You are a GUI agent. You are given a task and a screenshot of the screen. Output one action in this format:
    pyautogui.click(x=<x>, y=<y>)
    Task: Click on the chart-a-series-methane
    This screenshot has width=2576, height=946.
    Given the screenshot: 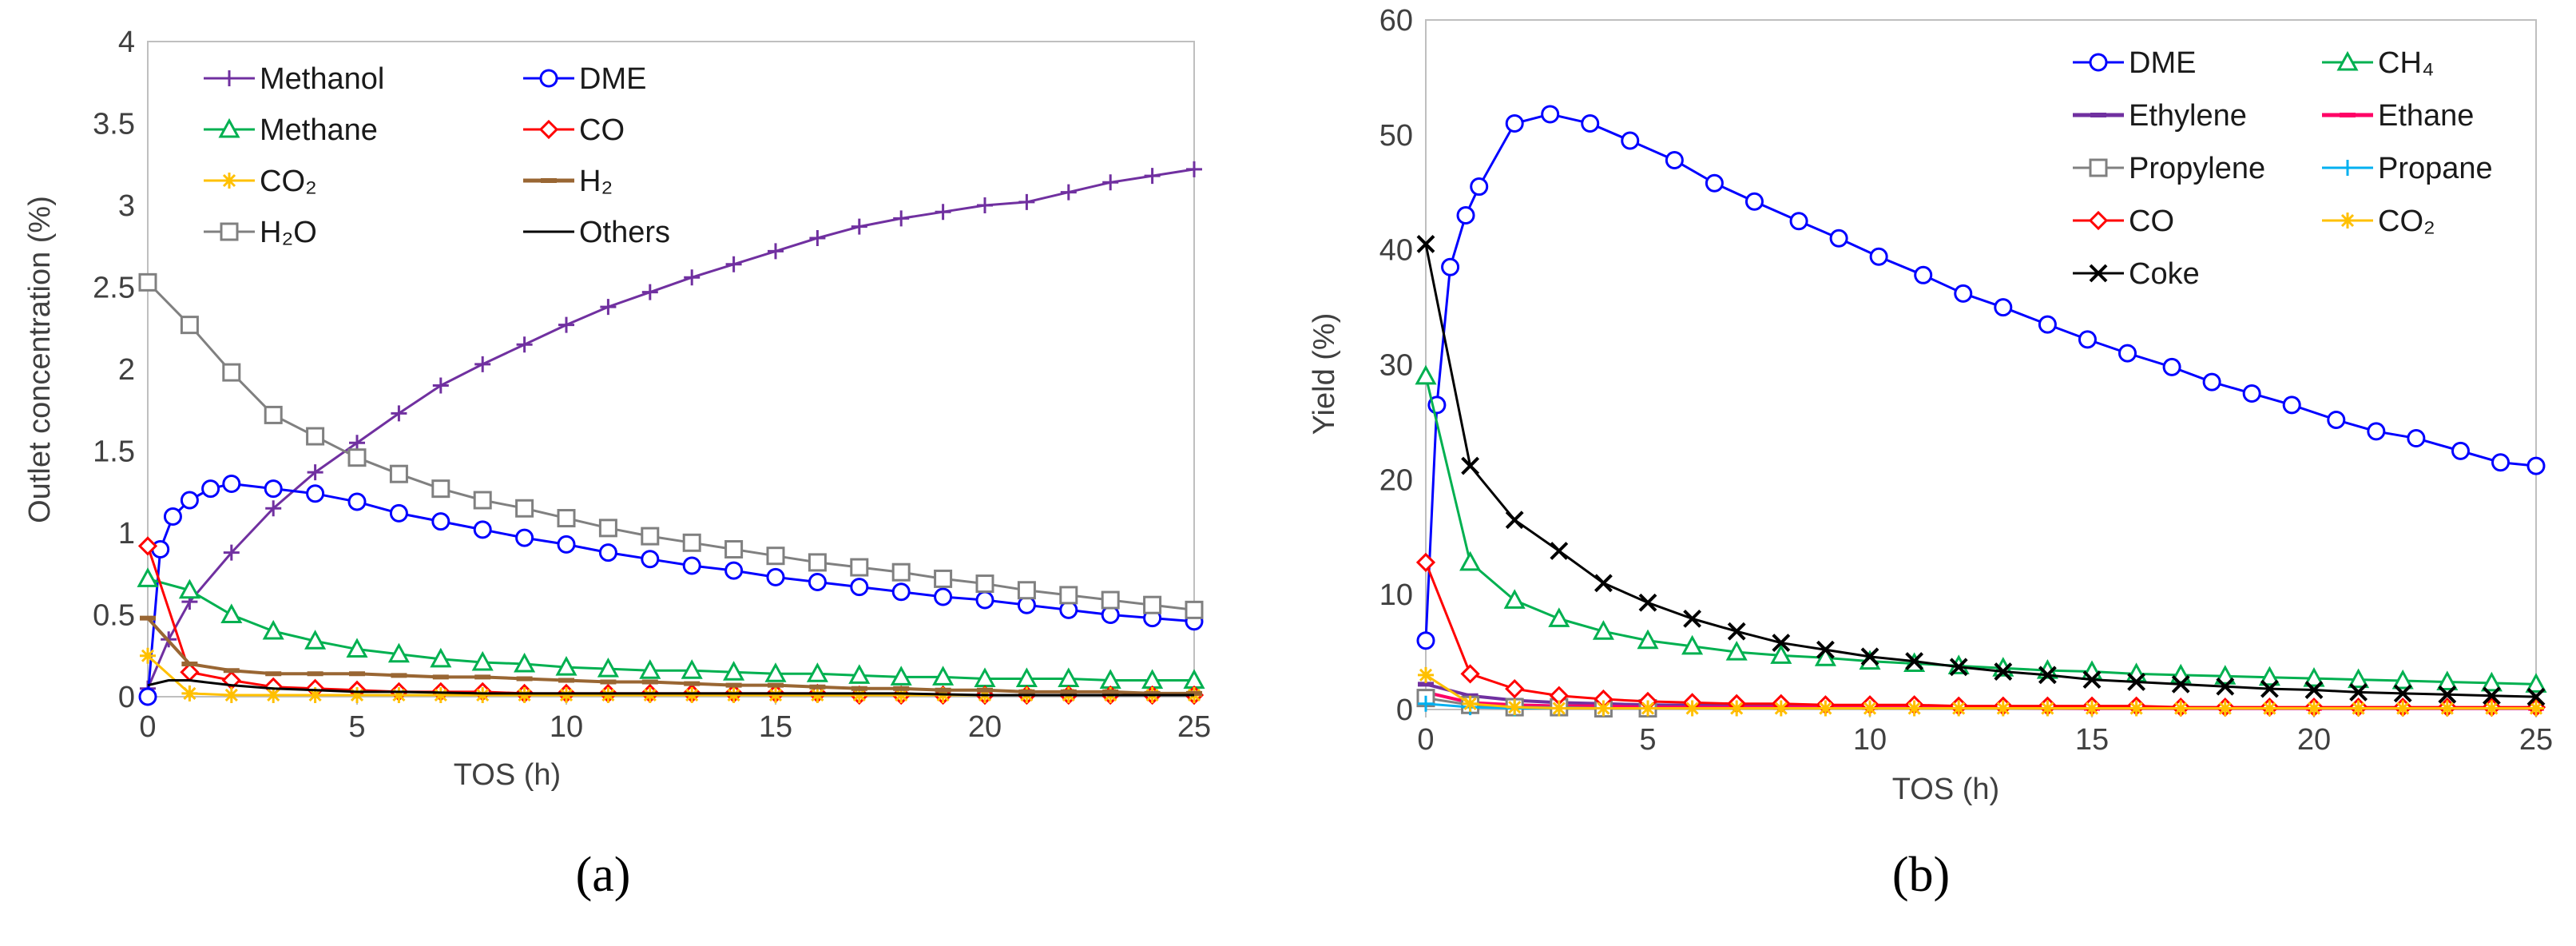 What is the action you would take?
    pyautogui.click(x=671, y=628)
    